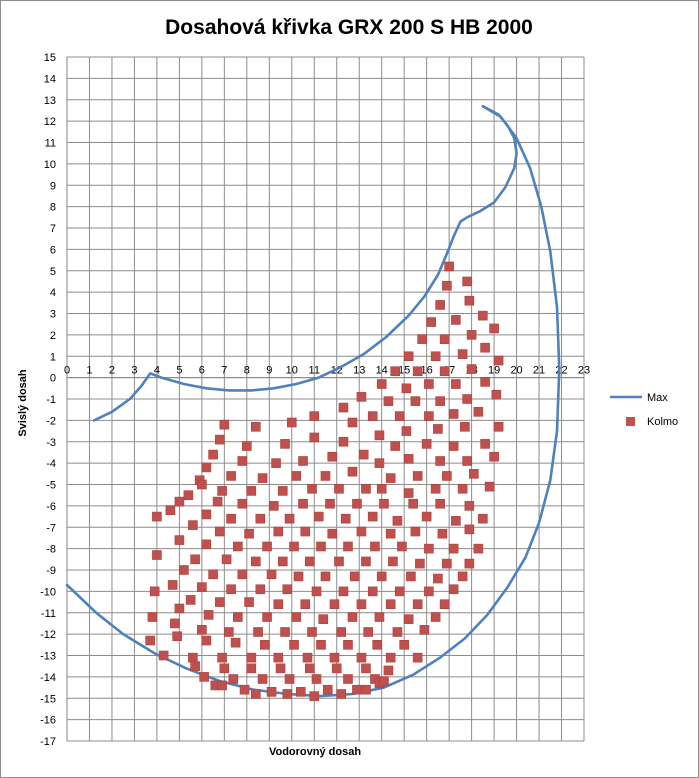 The image size is (699, 778). What do you see at coordinates (662, 422) in the screenshot?
I see `legend-kolmo-label: Kolmo` at bounding box center [662, 422].